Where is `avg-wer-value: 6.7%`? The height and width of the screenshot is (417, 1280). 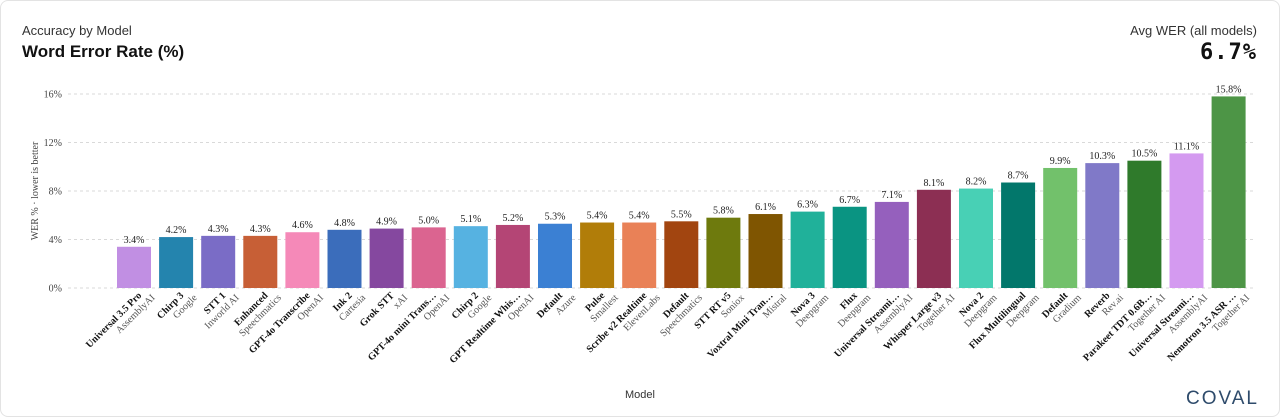 avg-wer-value: 6.7% is located at coordinates (1228, 52).